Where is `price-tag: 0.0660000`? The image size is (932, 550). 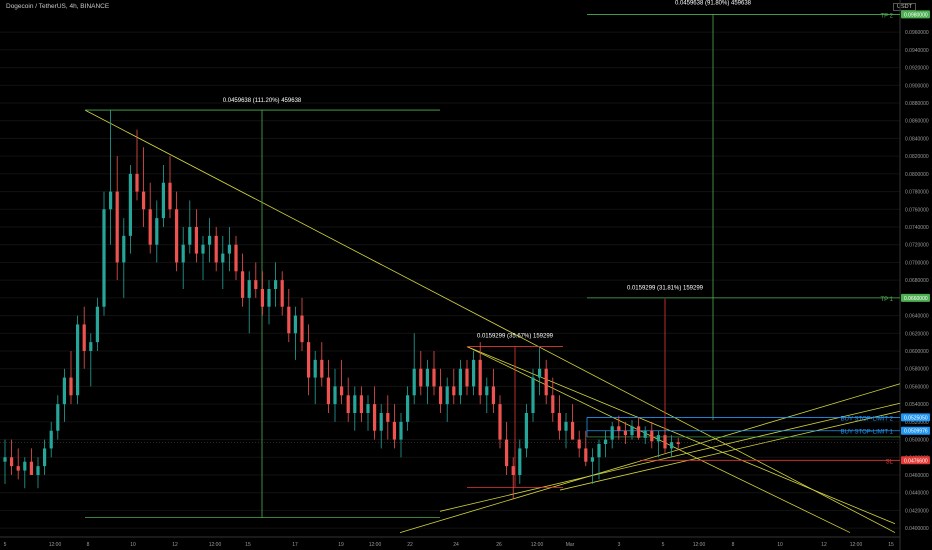 price-tag: 0.0660000 is located at coordinates (916, 299).